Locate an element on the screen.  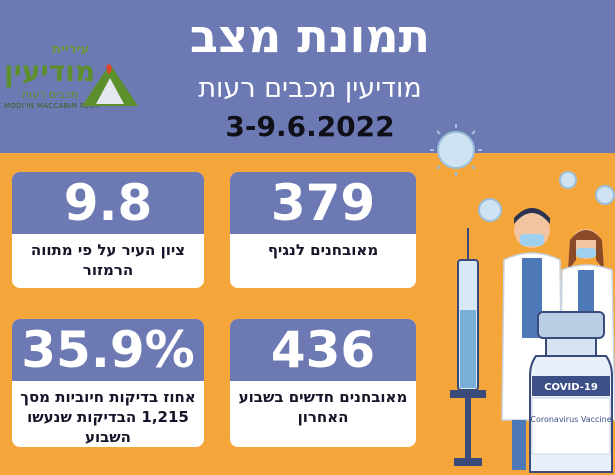
stat-card-city-score: 9.8 ציון העיר על פי מתווה הרמזור is located at coordinates (108, 230).